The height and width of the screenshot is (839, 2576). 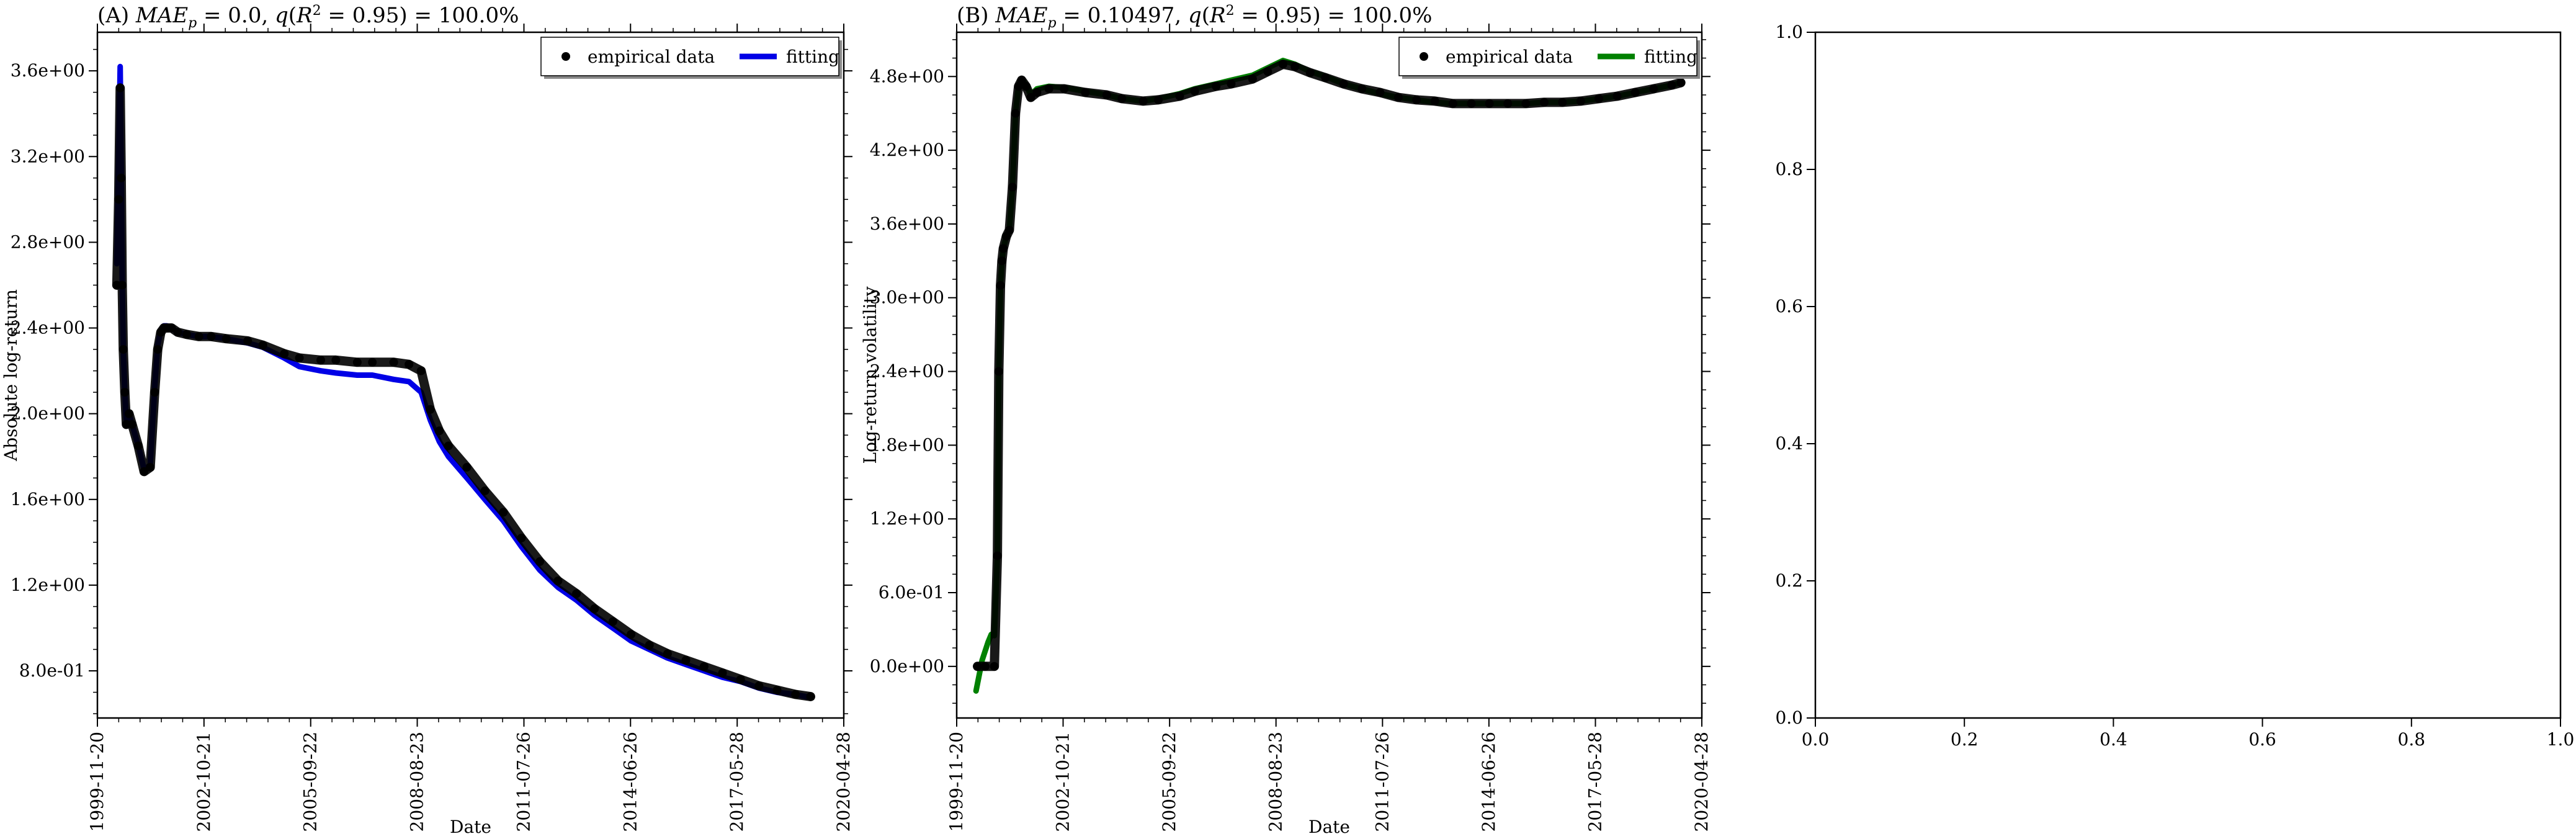 What do you see at coordinates (907, 666) in the screenshot?
I see `y-tick-label: 0.0e+00` at bounding box center [907, 666].